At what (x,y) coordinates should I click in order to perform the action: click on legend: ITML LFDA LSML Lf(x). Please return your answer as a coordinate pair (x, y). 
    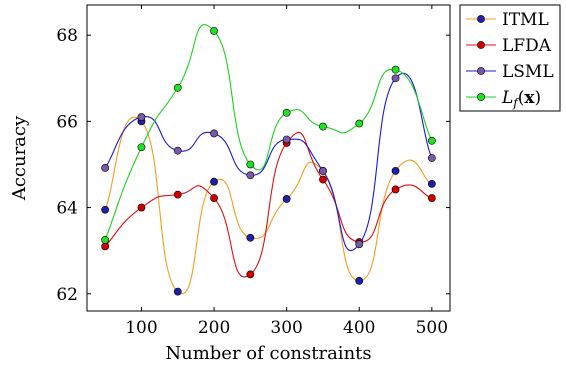
    Looking at the image, I should click on (510, 58).